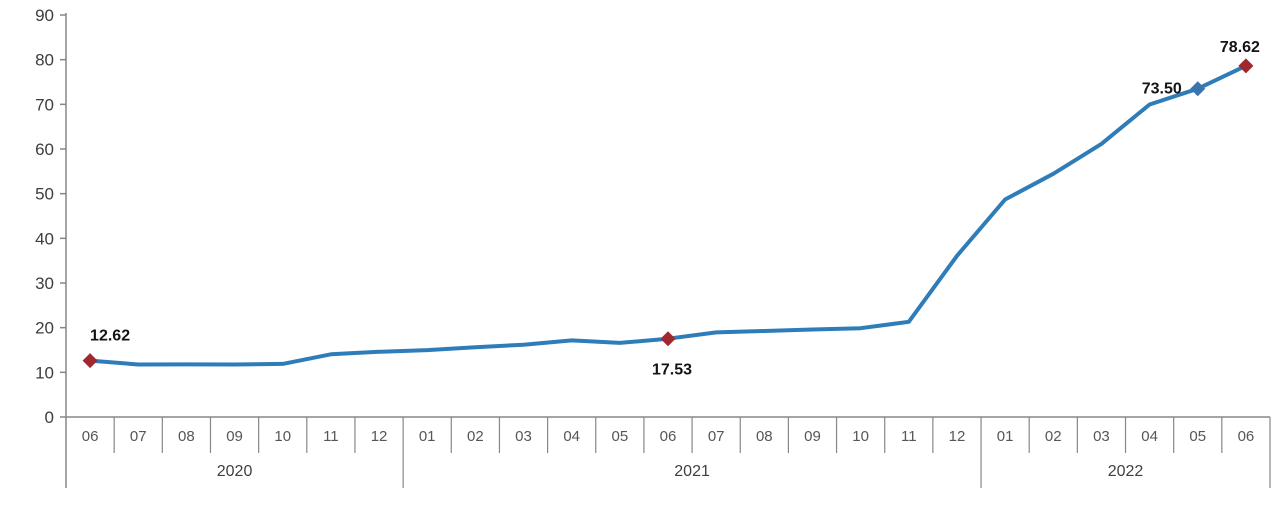 This screenshot has width=1280, height=507. Describe the element at coordinates (44, 15) in the screenshot. I see `y-tick-label: 90` at that location.